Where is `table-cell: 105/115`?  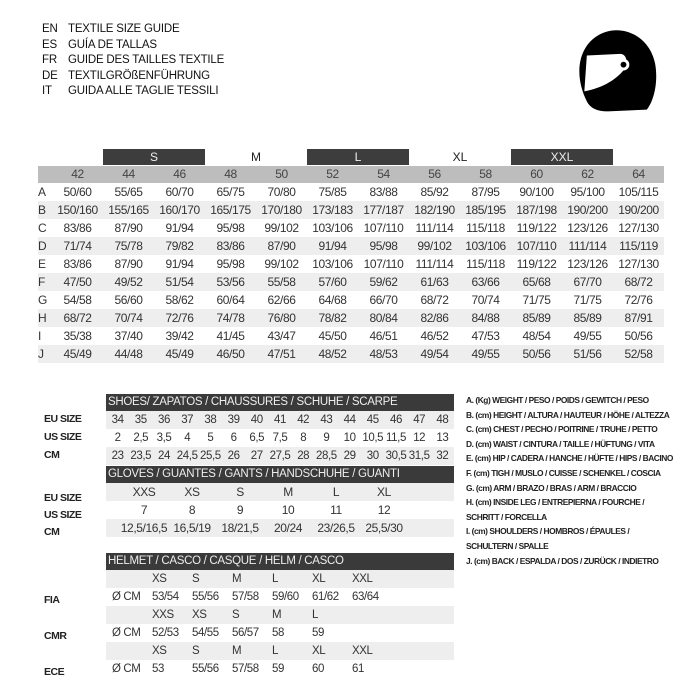 table-cell: 105/115 is located at coordinates (638, 192).